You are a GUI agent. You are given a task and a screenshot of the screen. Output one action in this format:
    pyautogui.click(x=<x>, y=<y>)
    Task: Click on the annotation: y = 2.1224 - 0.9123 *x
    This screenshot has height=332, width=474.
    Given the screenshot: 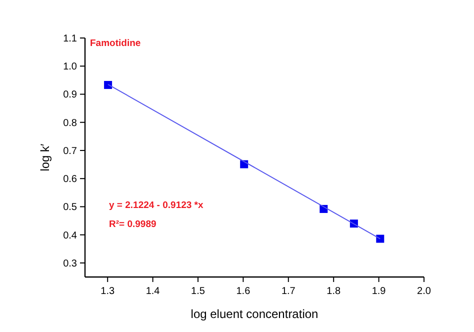 What is the action you would take?
    pyautogui.click(x=156, y=205)
    